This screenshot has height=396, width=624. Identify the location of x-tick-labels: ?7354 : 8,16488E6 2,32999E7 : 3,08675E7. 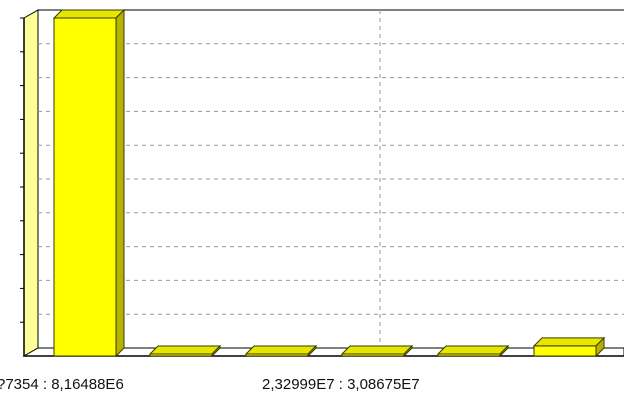
(210, 384).